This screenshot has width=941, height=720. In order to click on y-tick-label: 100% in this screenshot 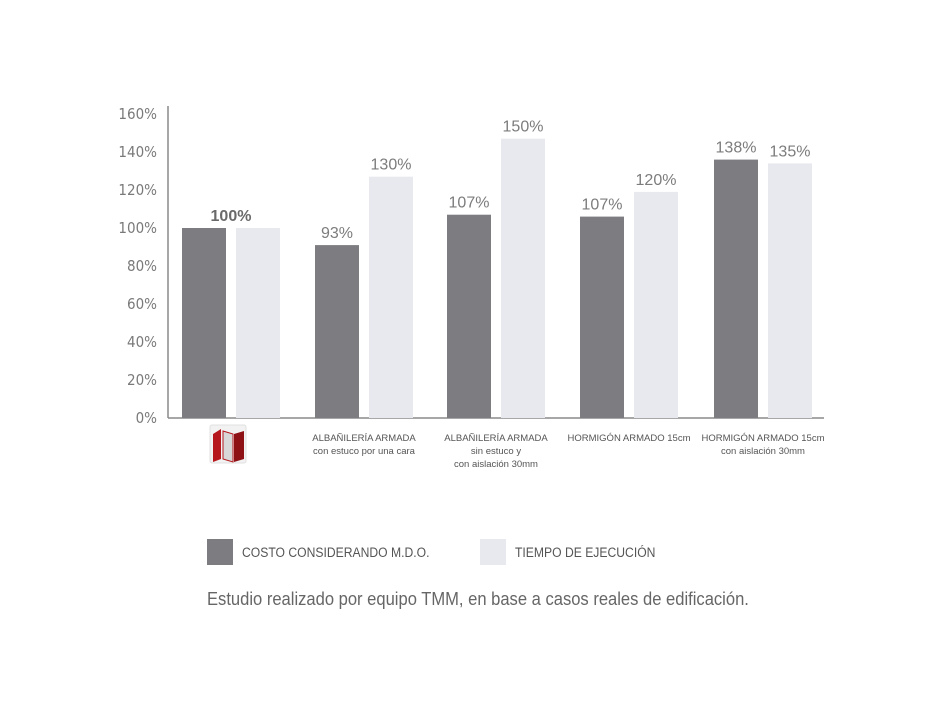, I will do `click(137, 228)`.